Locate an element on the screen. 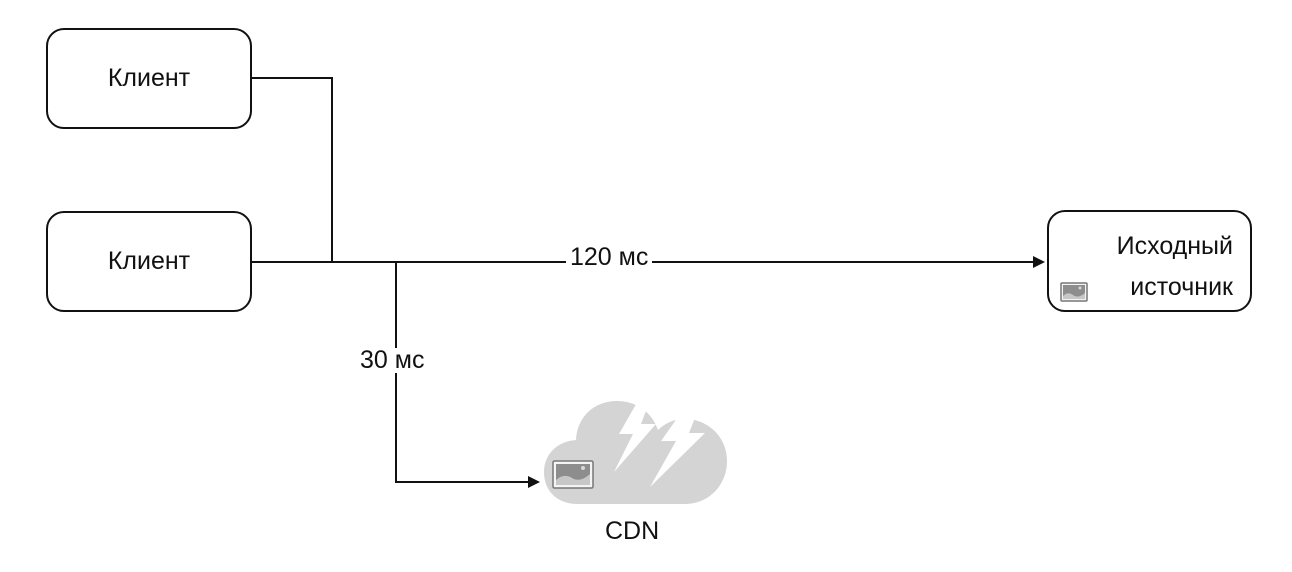 The image size is (1292, 572). route-to-cdn is located at coordinates (467, 375).